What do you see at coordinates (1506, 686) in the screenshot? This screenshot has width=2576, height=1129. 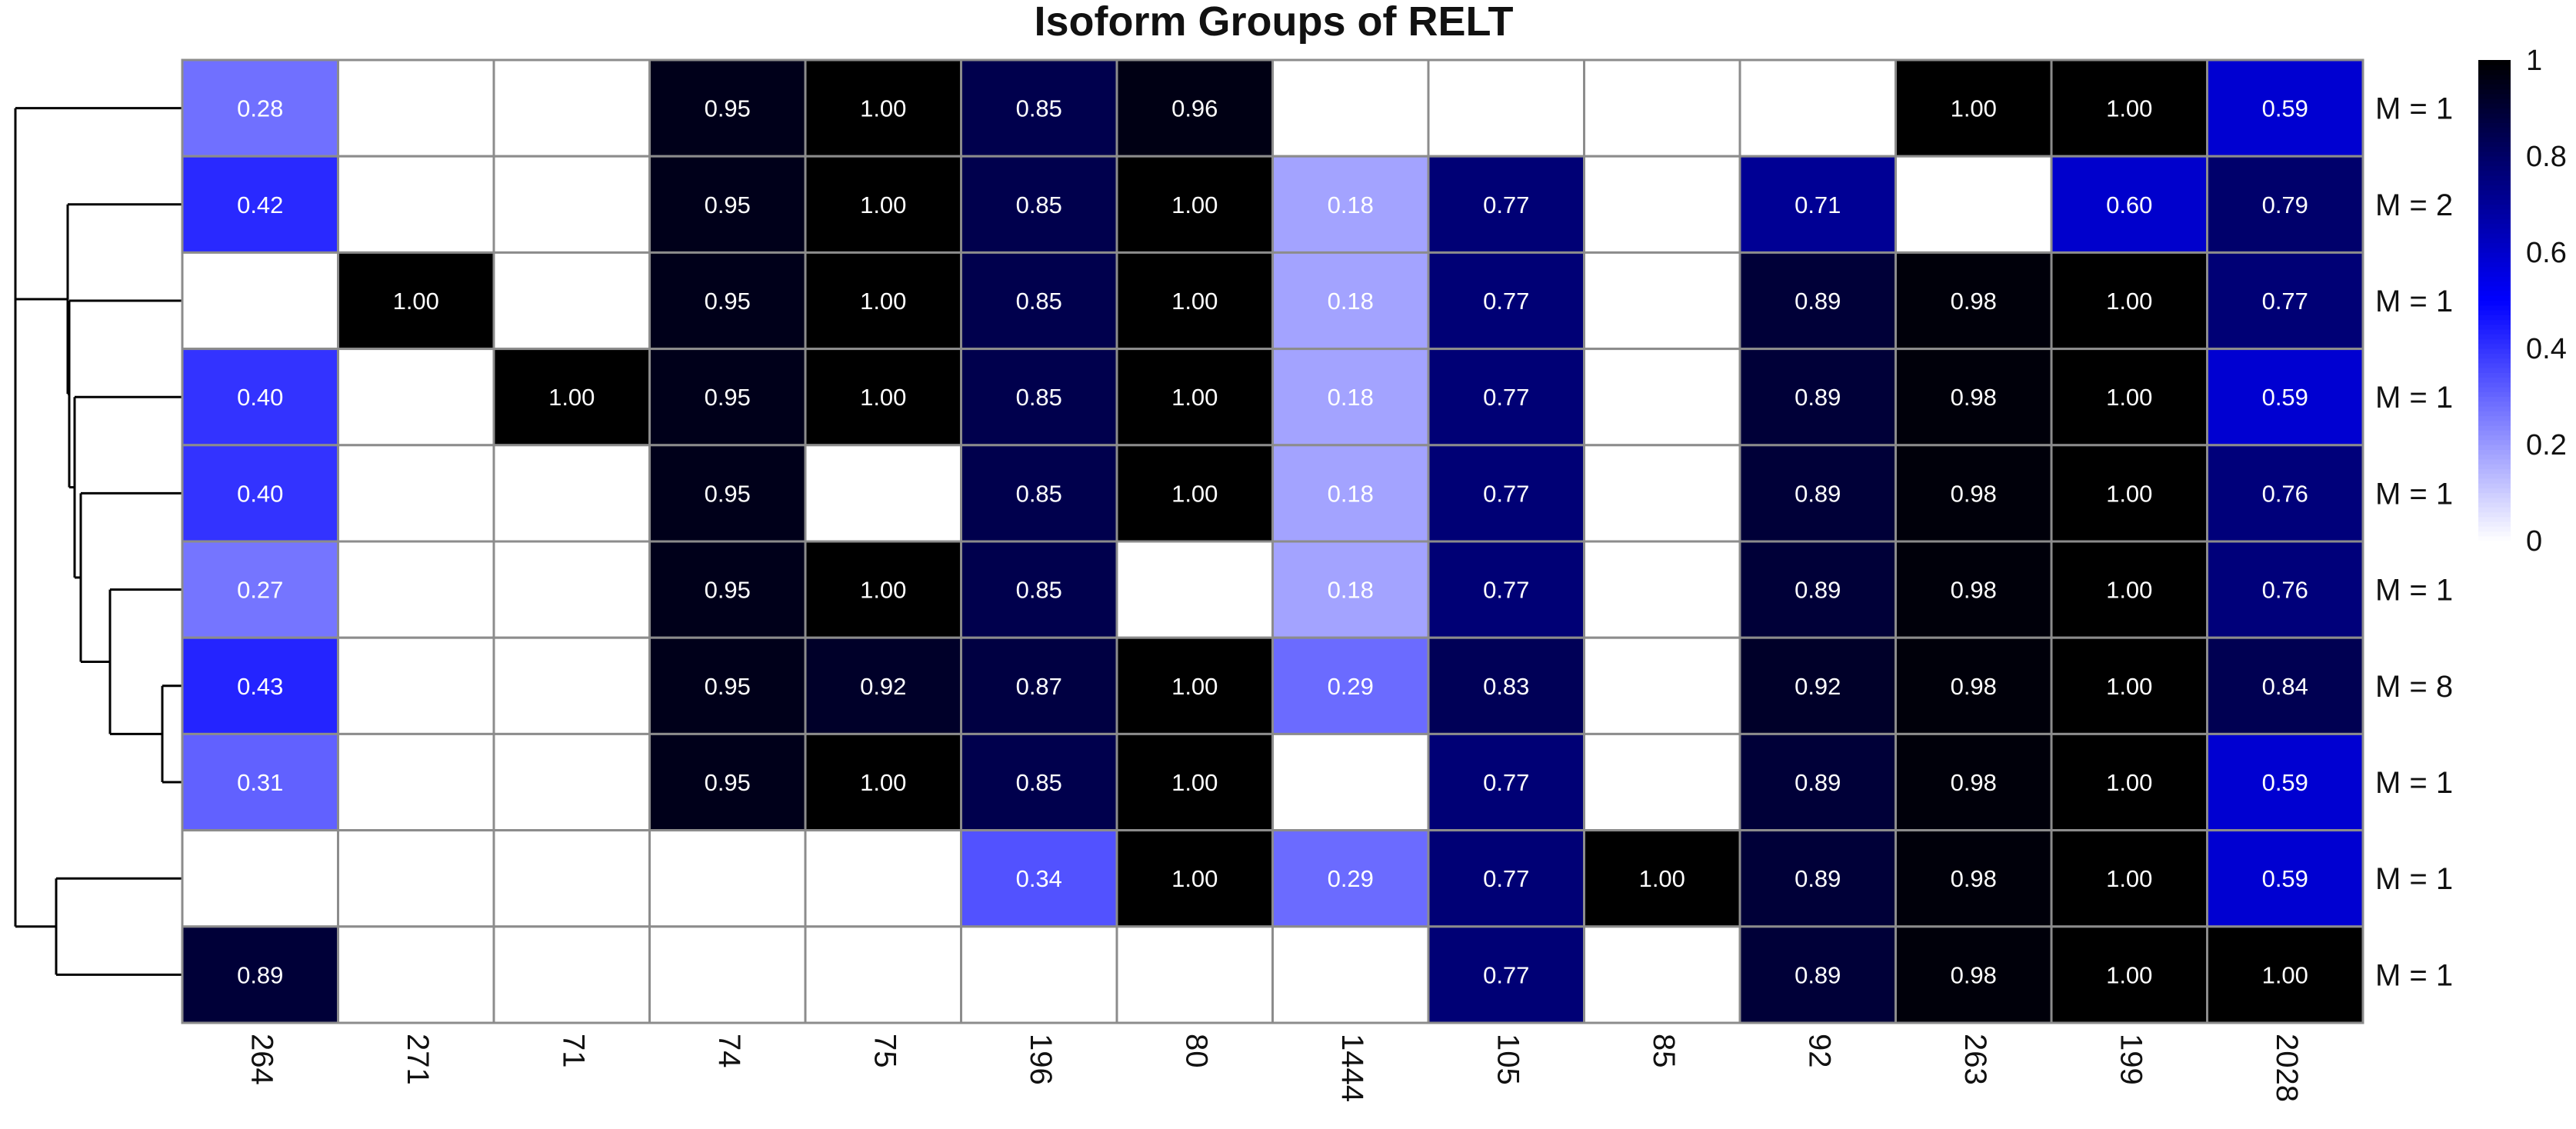 I see `cell-value-label: 0.83` at bounding box center [1506, 686].